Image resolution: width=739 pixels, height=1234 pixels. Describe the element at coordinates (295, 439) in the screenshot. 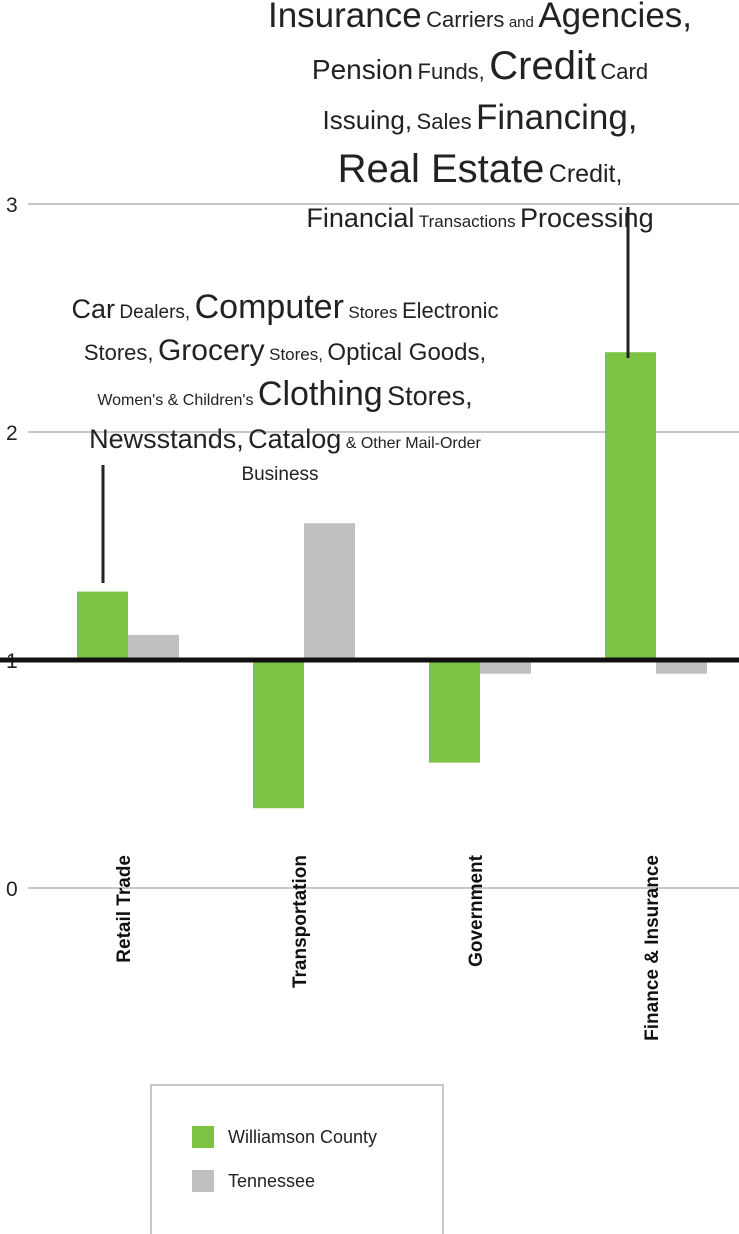

I see `ann-word: Catalog` at that location.